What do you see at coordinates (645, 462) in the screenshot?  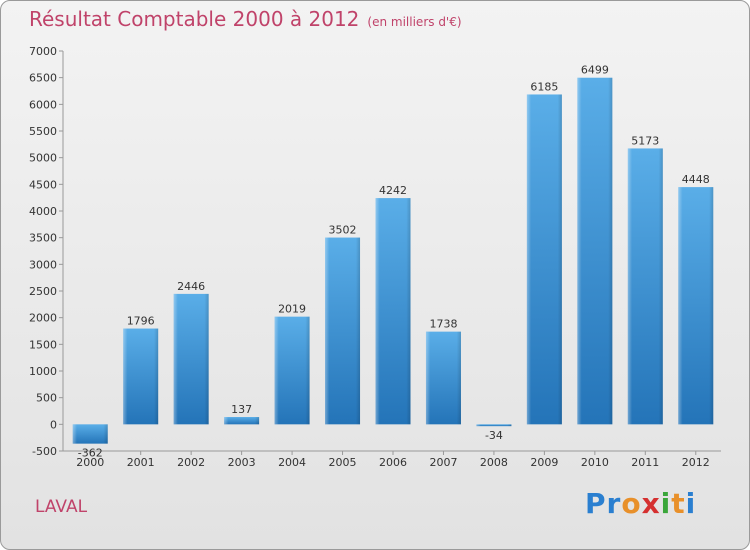 I see `x-tick-label: 2011` at bounding box center [645, 462].